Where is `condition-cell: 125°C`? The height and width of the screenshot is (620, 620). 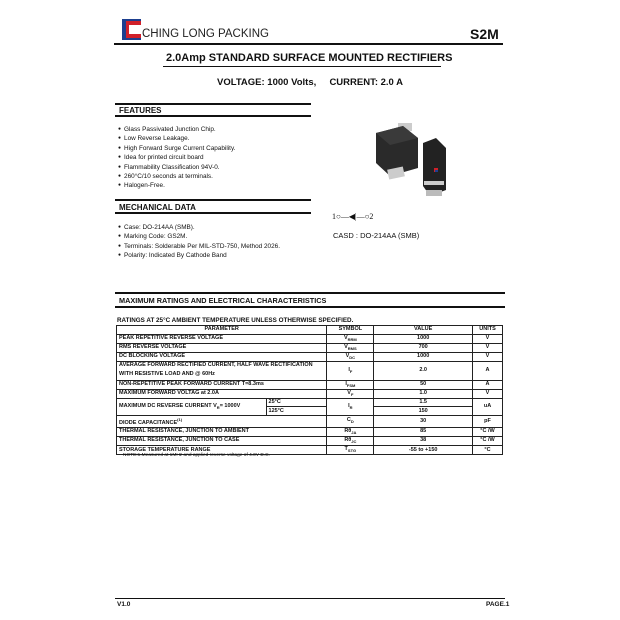 condition-cell: 125°C is located at coordinates (296, 411).